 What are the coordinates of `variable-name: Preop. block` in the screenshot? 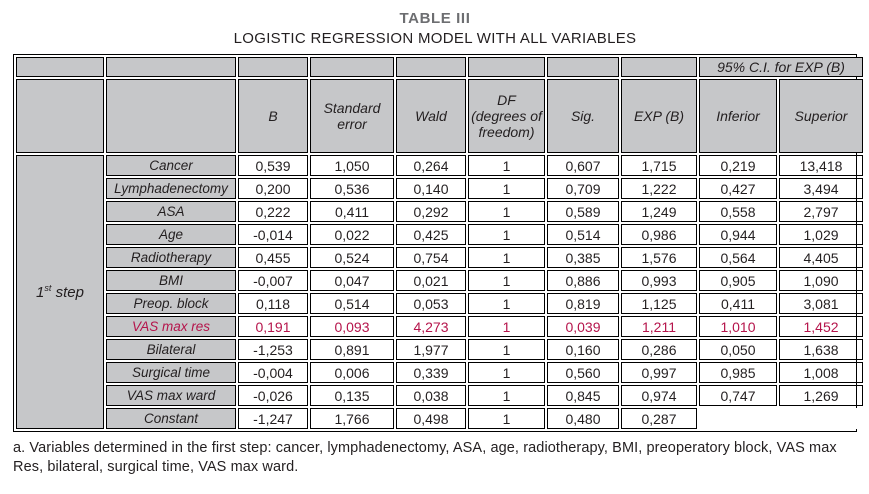 It's located at (171, 303).